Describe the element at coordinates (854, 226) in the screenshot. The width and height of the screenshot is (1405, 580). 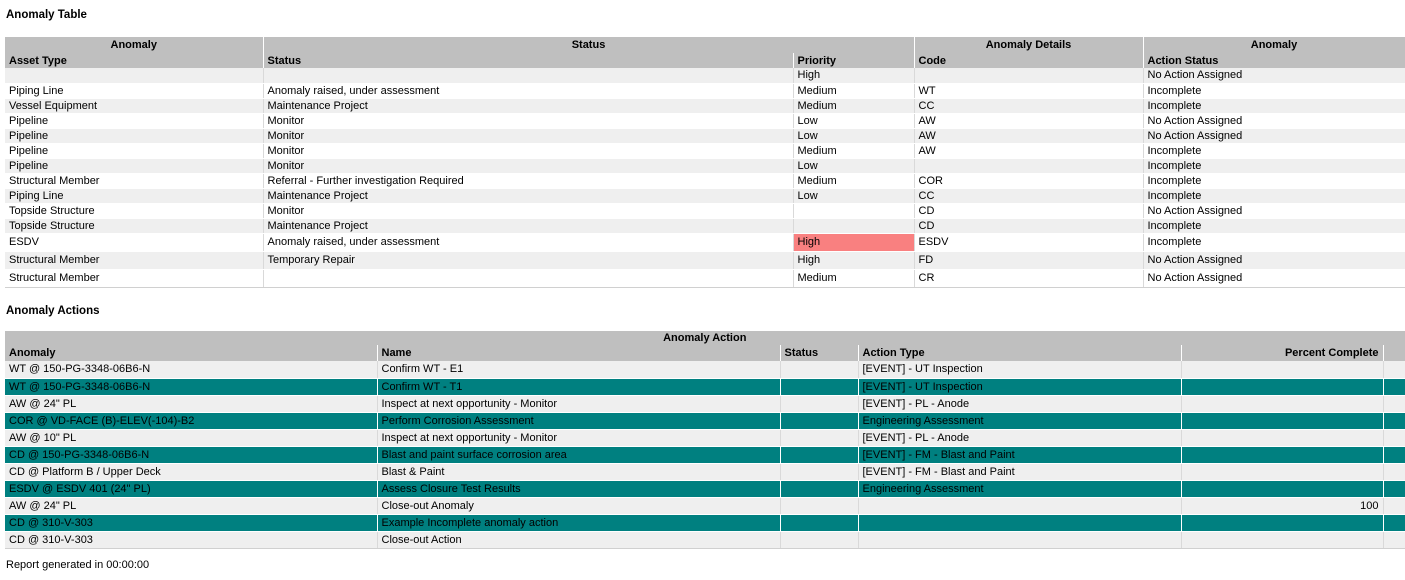
I see `cell-priority` at that location.